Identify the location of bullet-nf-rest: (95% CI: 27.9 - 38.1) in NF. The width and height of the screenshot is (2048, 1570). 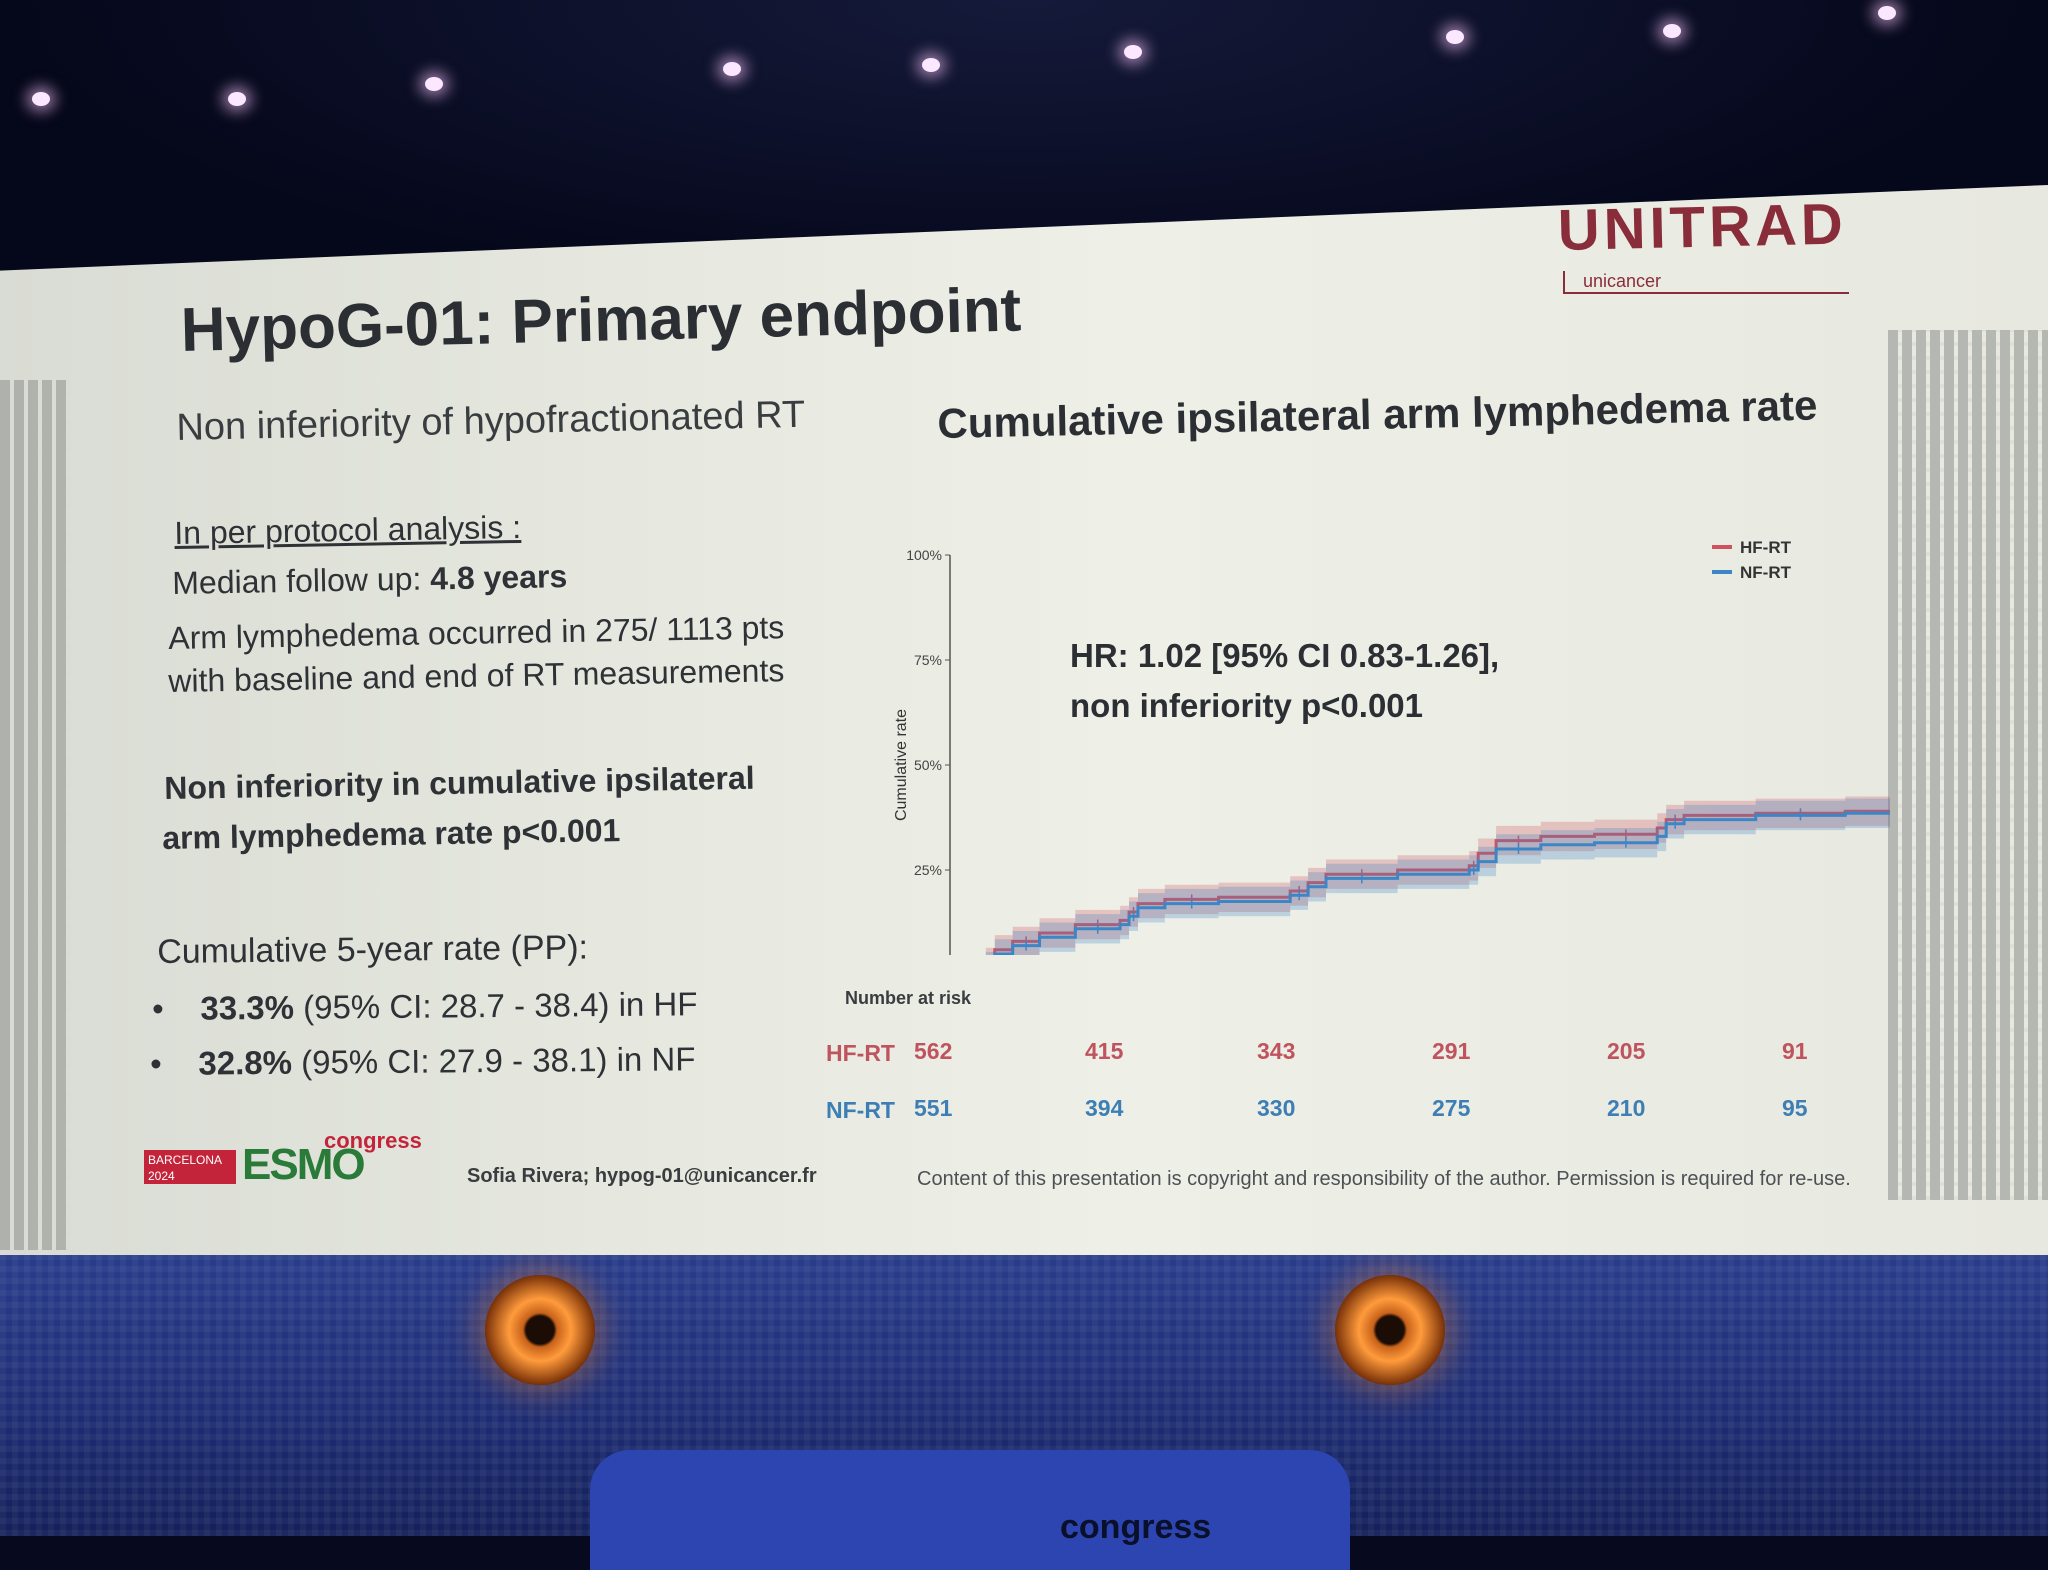
(493, 1060).